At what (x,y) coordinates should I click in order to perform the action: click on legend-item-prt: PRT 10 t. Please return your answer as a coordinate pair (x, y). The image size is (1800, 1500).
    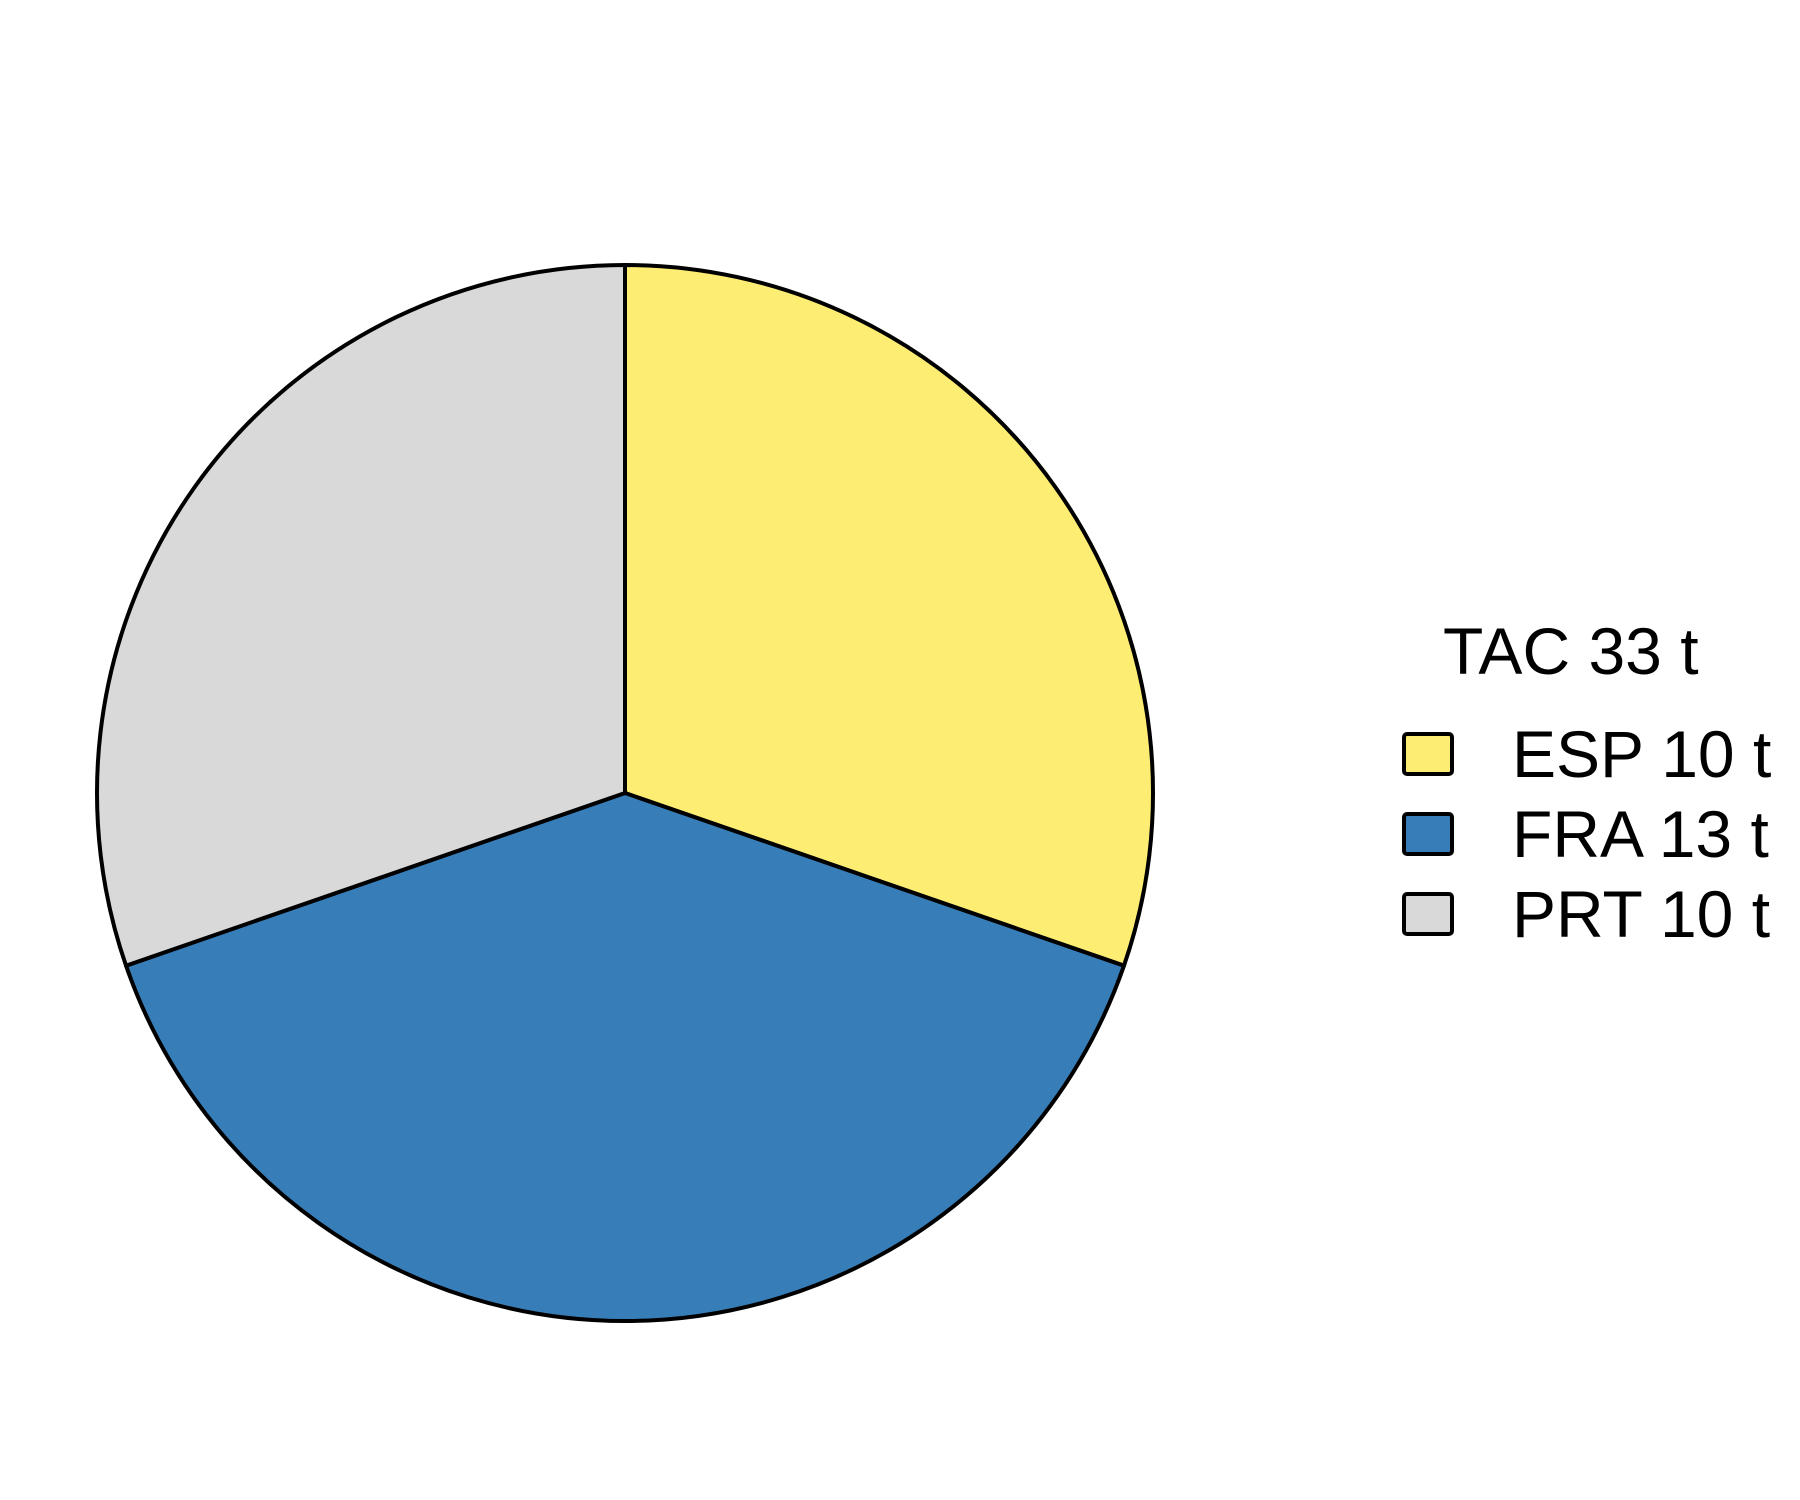
    Looking at the image, I should click on (1586, 914).